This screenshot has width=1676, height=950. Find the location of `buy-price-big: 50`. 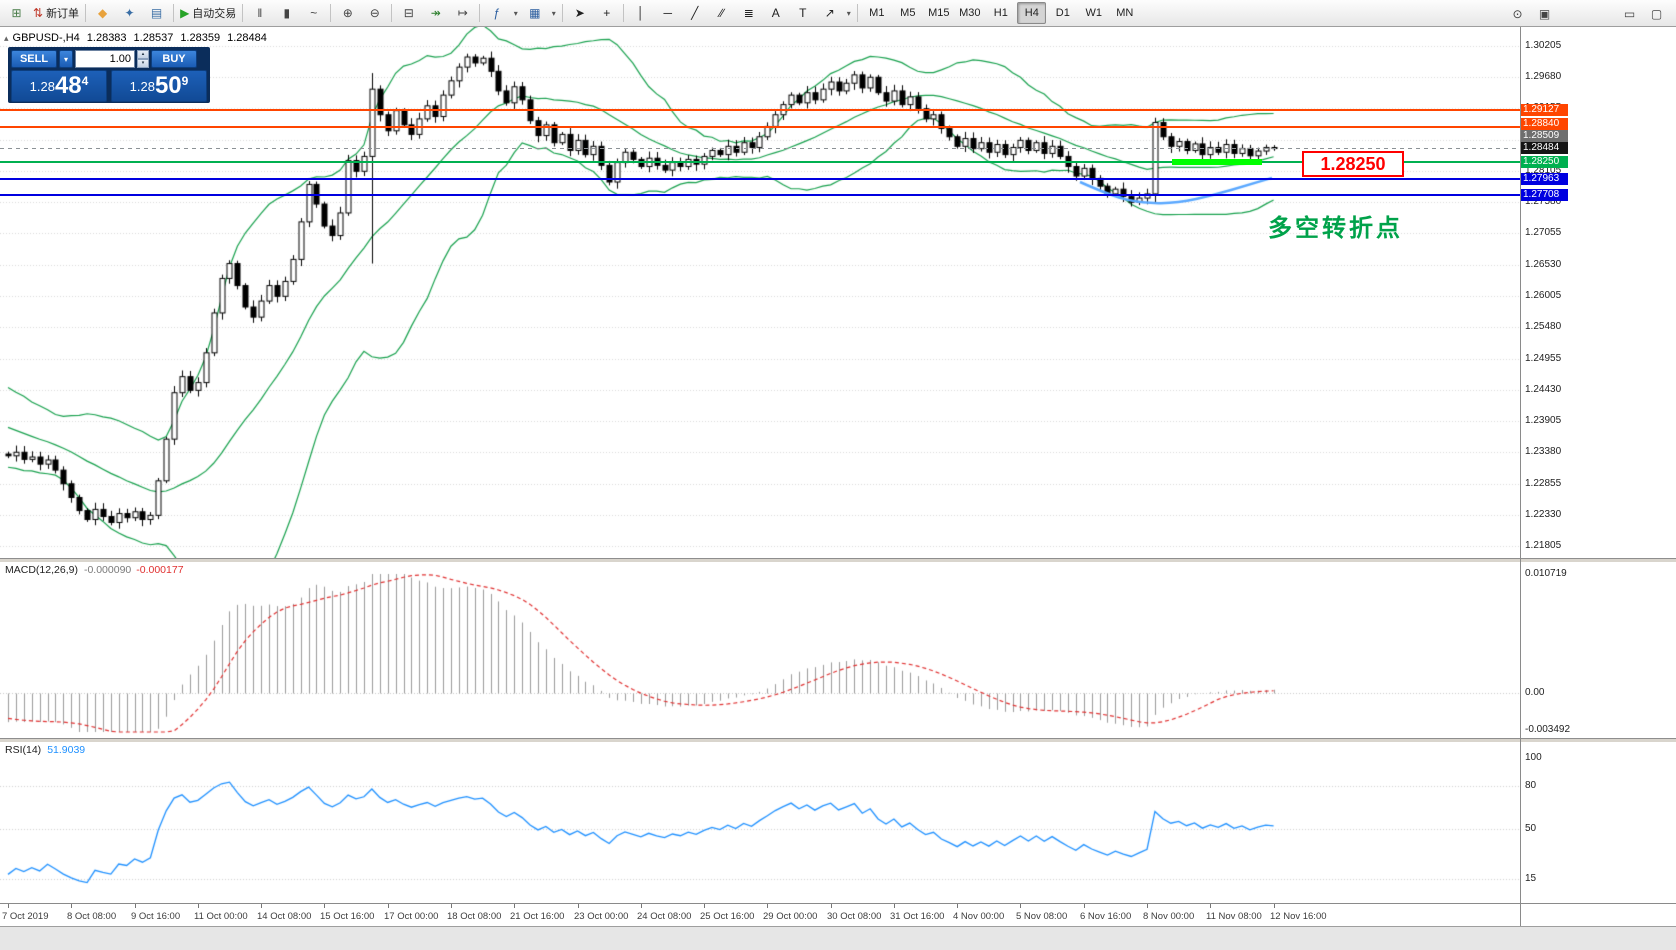

buy-price-big: 50 is located at coordinates (168, 85).